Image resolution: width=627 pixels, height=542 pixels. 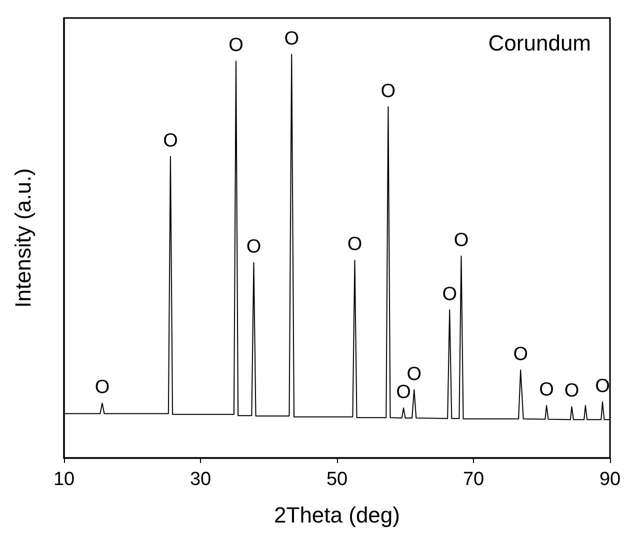 What do you see at coordinates (64, 479) in the screenshot?
I see `x-tick-label: 10` at bounding box center [64, 479].